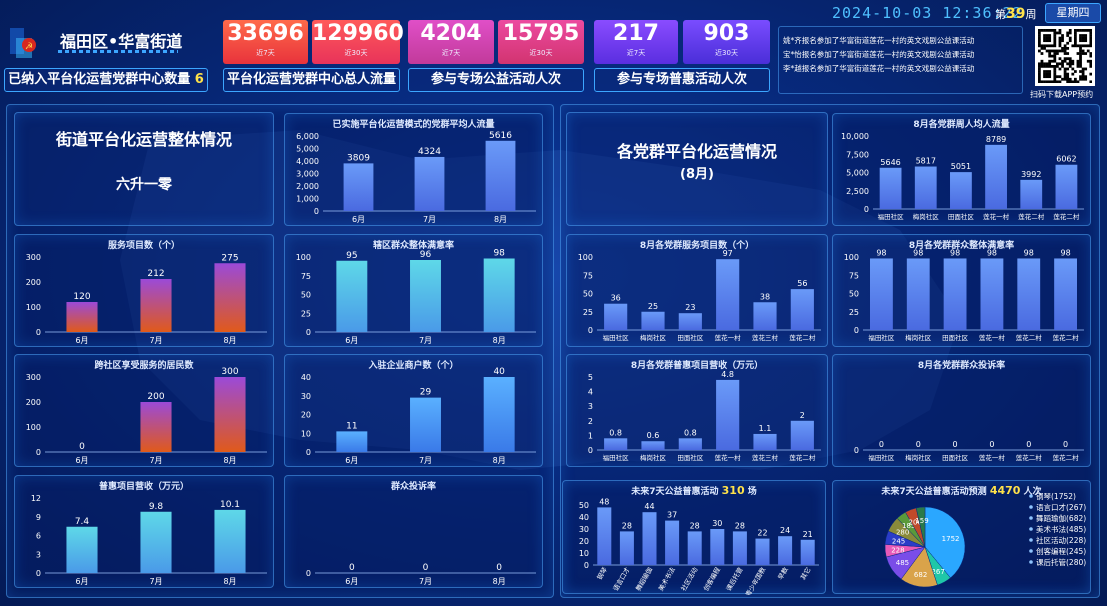 The width and height of the screenshot is (1107, 606). Describe the element at coordinates (38, 536) in the screenshot. I see `y-tick-label: 6` at that location.